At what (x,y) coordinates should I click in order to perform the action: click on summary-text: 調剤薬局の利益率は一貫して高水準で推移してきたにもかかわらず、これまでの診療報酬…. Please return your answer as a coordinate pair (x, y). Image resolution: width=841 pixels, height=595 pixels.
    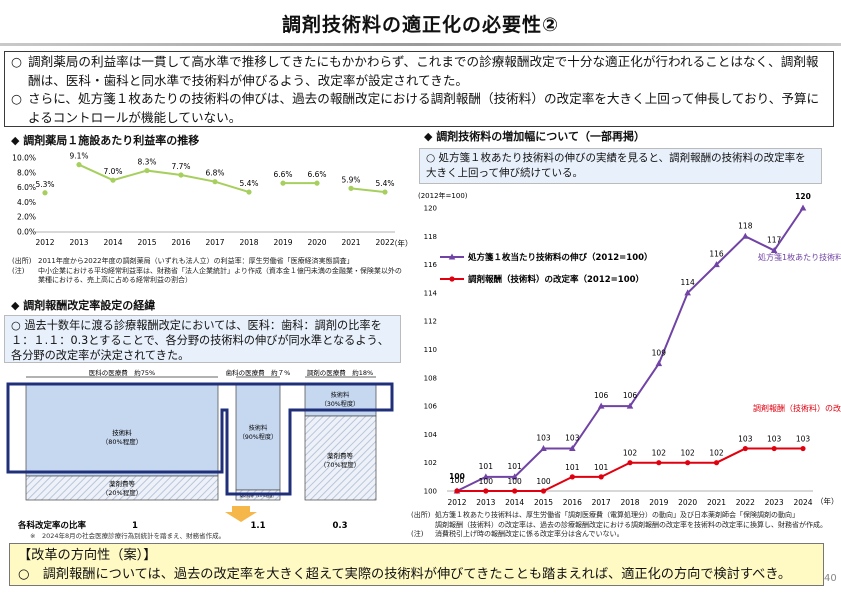
    Looking at the image, I should click on (423, 71).